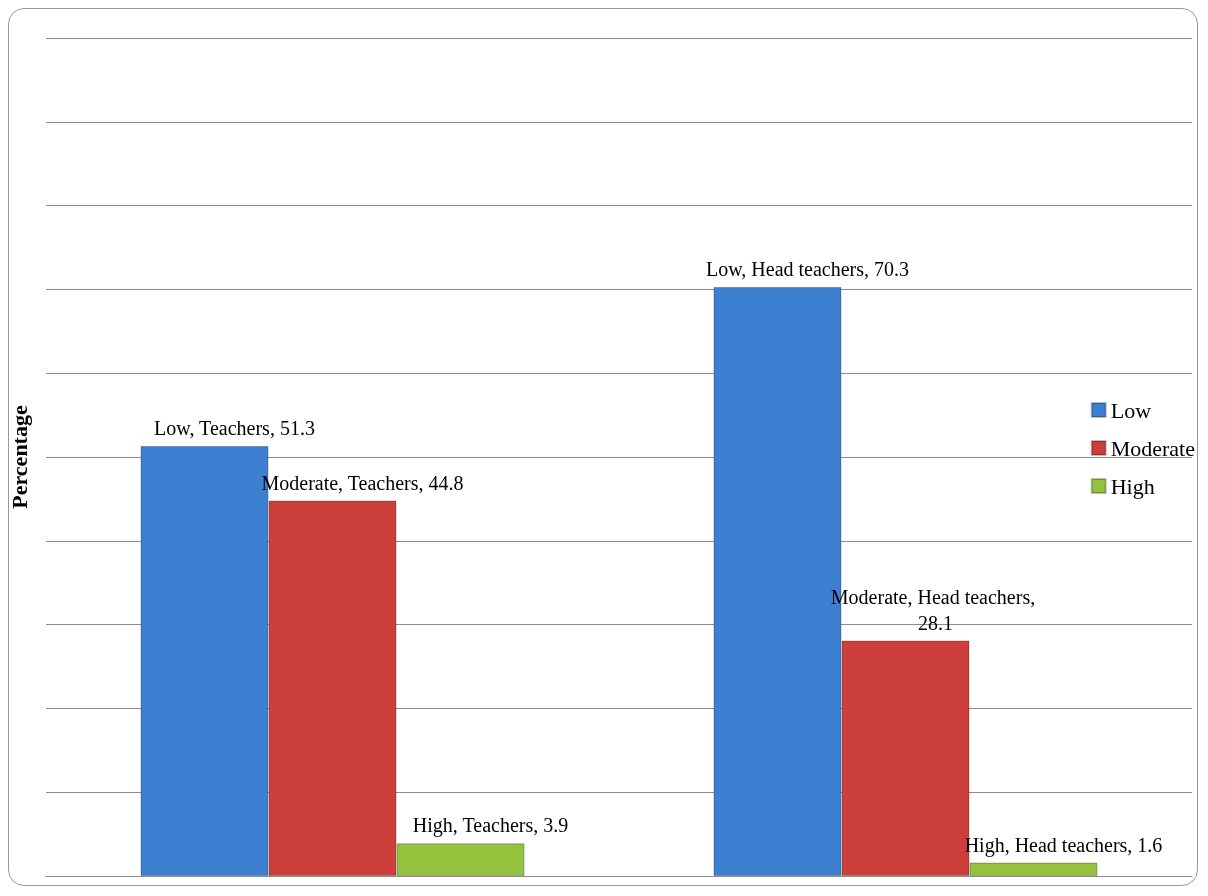 This screenshot has height=896, width=1208. What do you see at coordinates (1132, 486) in the screenshot?
I see `legend-label: High` at bounding box center [1132, 486].